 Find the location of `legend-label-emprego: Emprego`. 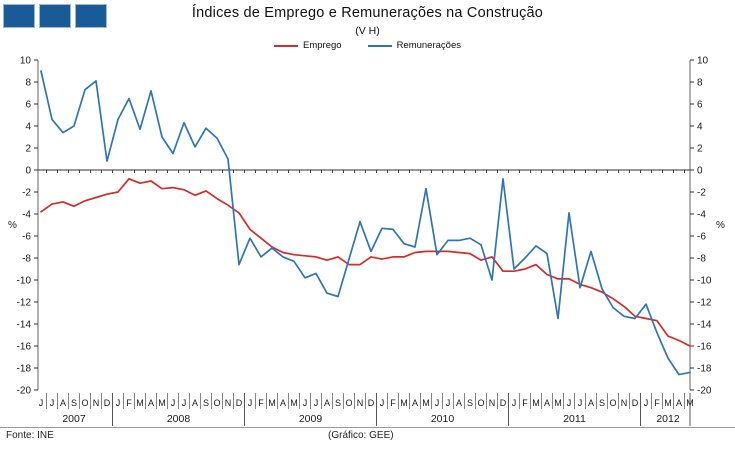

legend-label-emprego: Emprego is located at coordinates (322, 45).